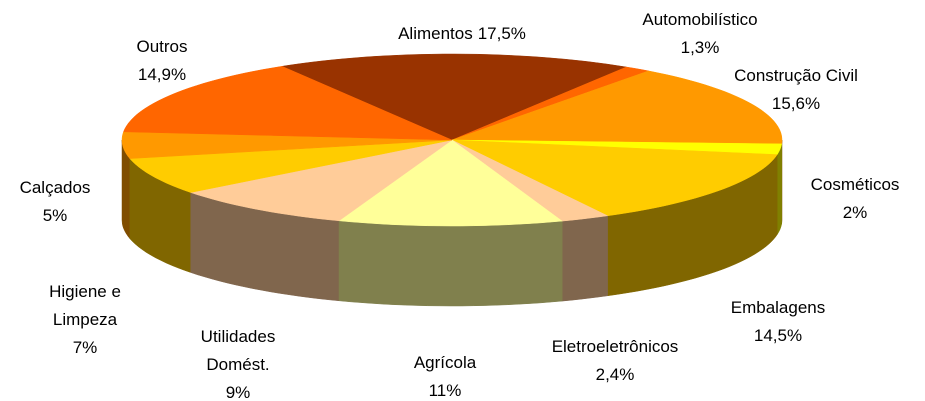 The image size is (925, 401). Describe the element at coordinates (162, 74) in the screenshot. I see `value-label: 14,9%` at that location.